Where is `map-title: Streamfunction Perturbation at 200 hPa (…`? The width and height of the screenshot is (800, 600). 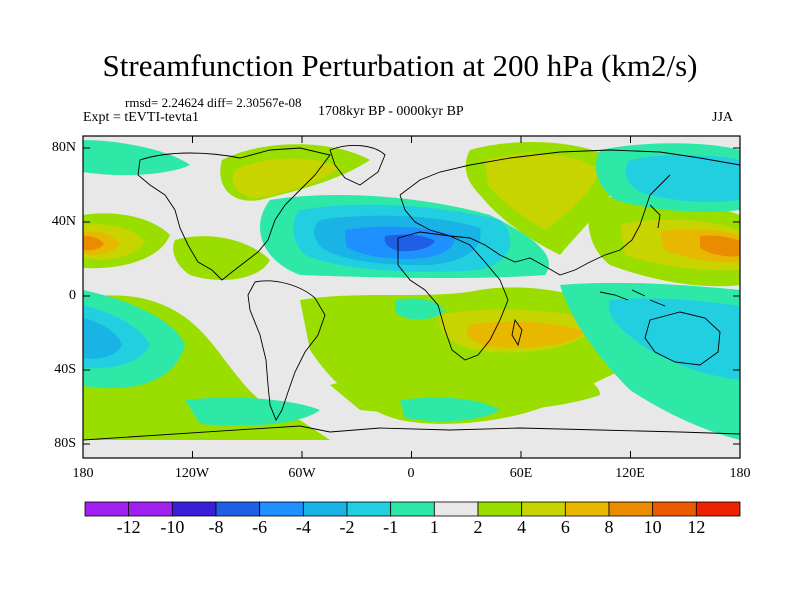
map-title: Streamfunction Perturbation at 200 hPa (… is located at coordinates (400, 65).